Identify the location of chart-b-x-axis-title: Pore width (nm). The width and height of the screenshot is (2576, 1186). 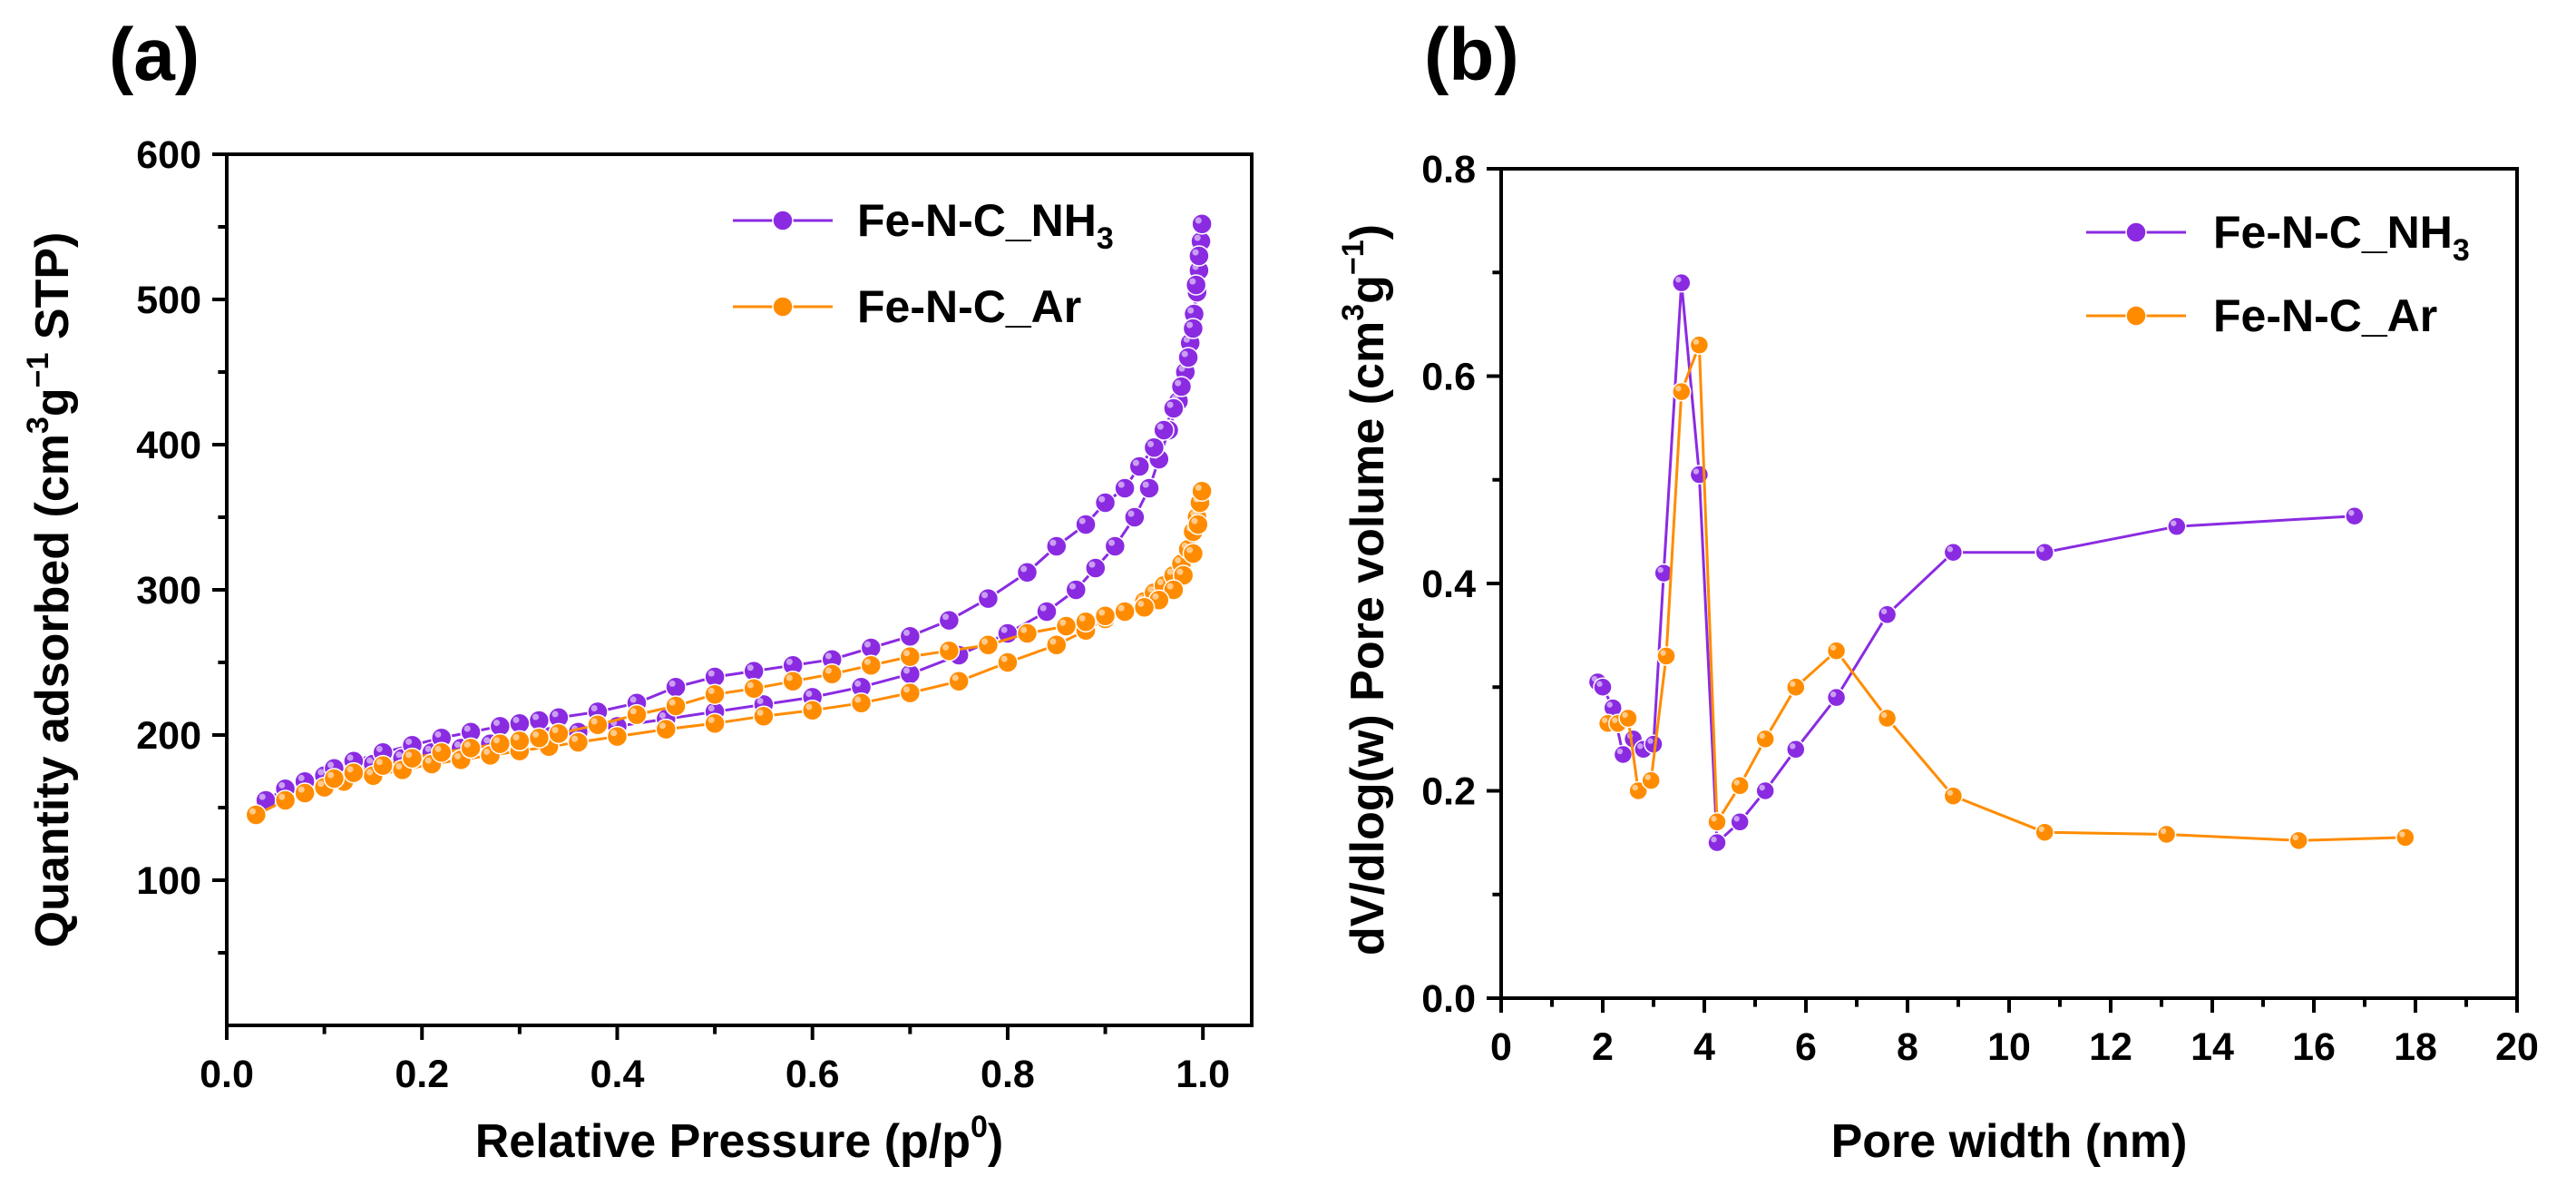
(2009, 1142).